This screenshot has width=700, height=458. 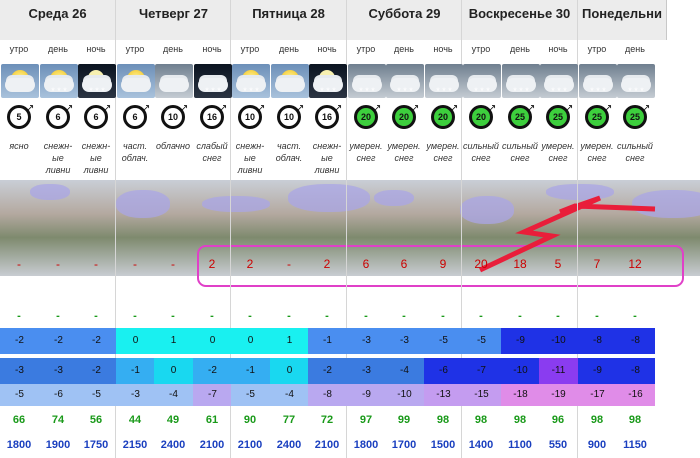 I want to click on day-header: Пятница 28, so click(x=289, y=20).